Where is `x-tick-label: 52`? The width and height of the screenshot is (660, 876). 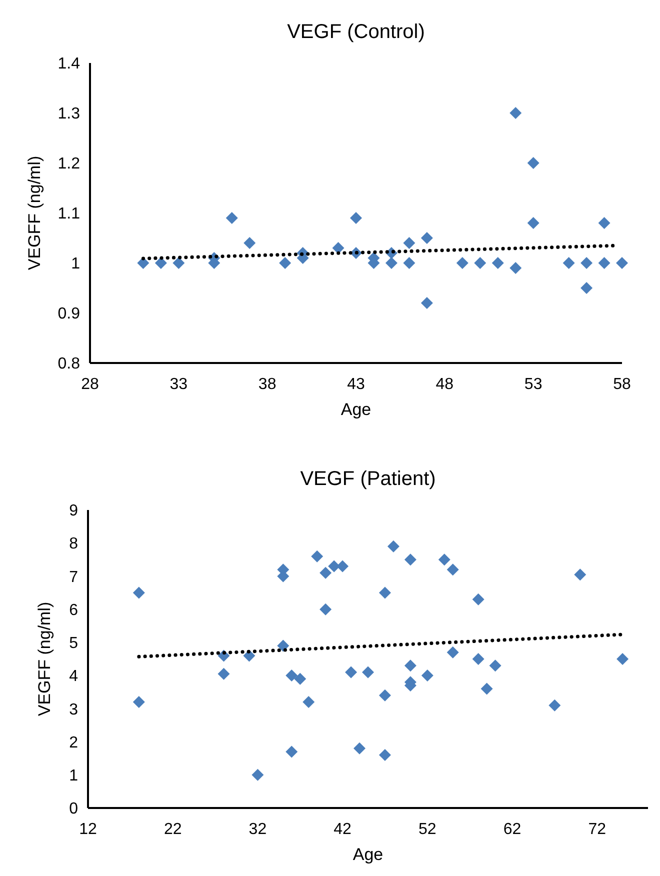
x-tick-label: 52 is located at coordinates (427, 829).